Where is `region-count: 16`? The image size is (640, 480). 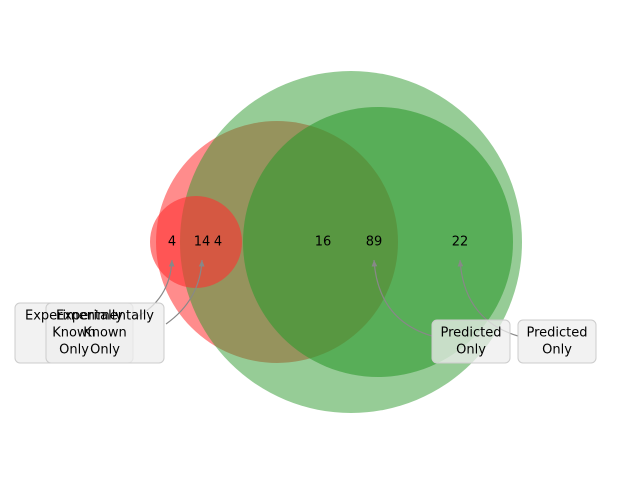 region-count: 16 is located at coordinates (323, 242).